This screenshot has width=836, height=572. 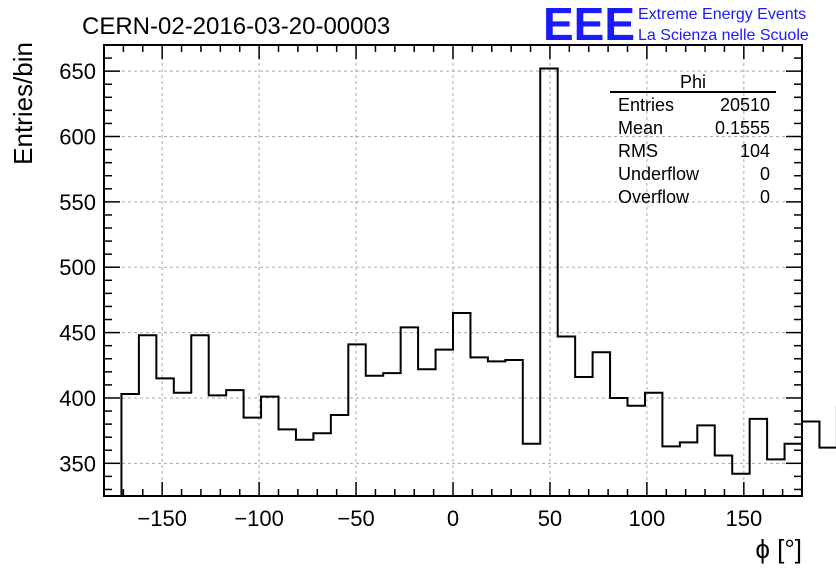 I want to click on stats-row-value: 104, so click(x=755, y=151).